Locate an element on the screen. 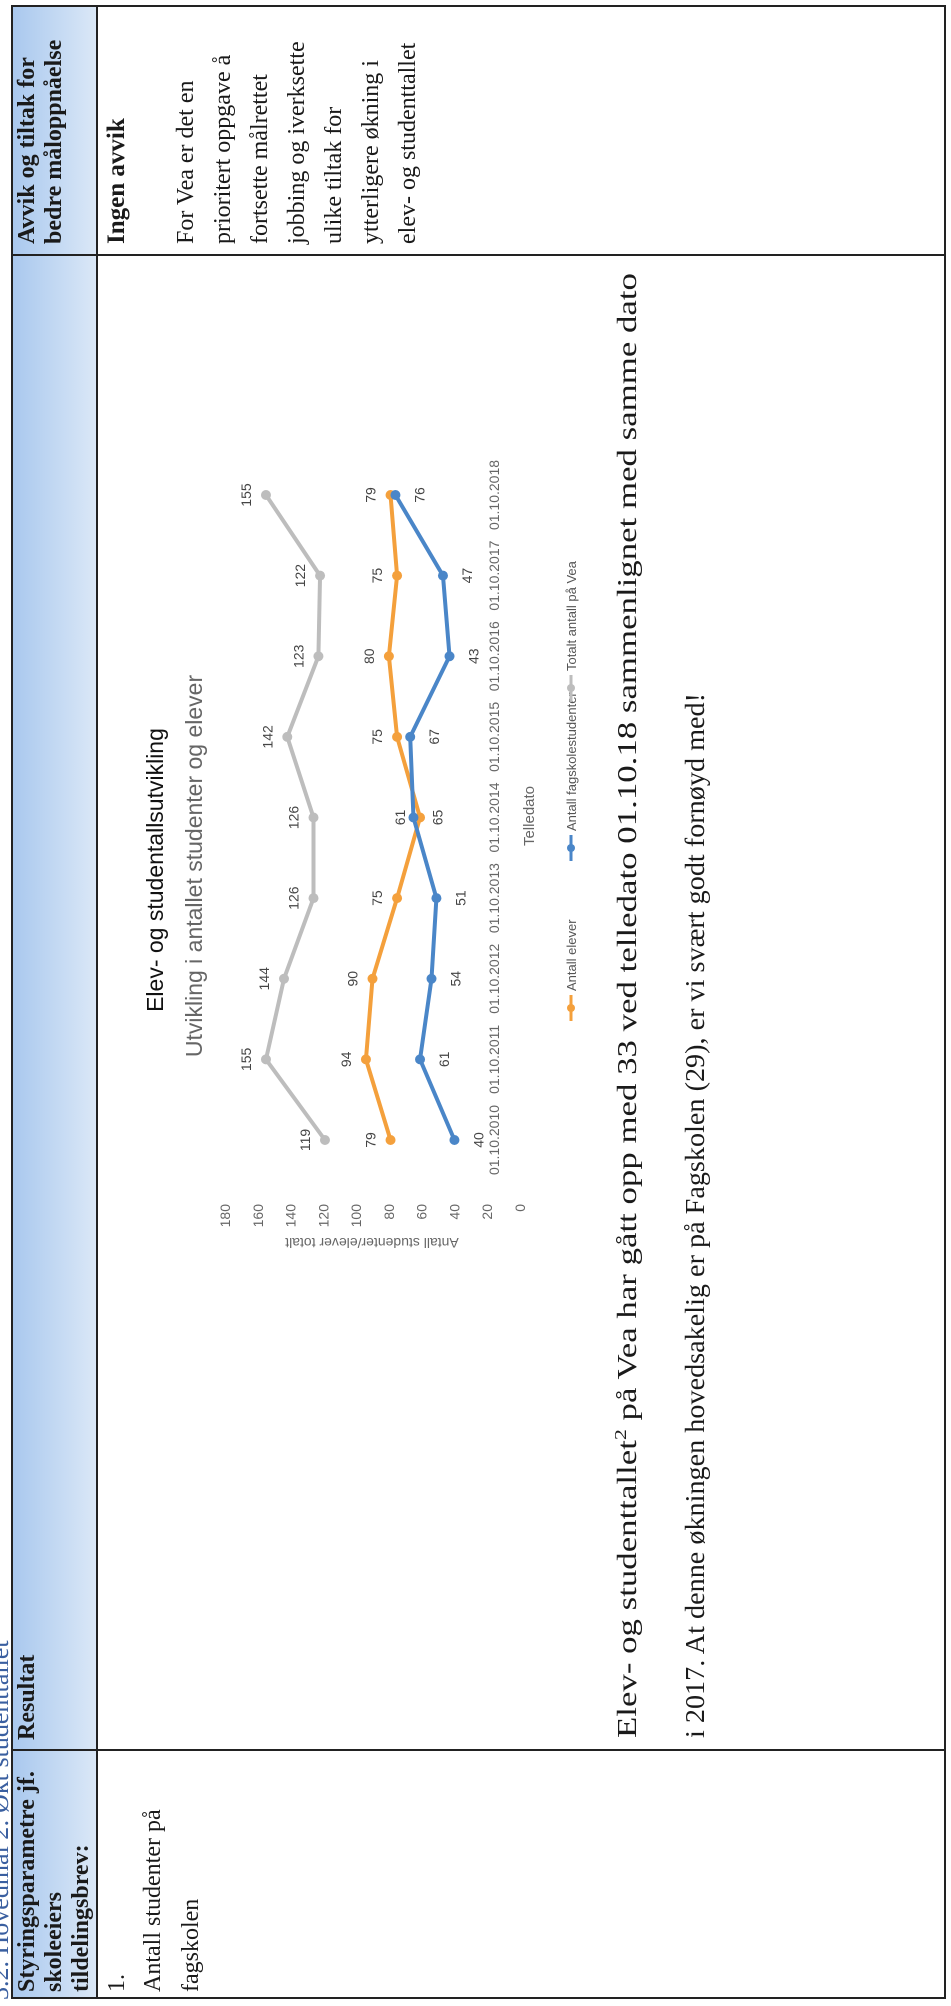 The height and width of the screenshot is (2006, 951). deviation-line: prioritert oppgave å is located at coordinates (223, 149).